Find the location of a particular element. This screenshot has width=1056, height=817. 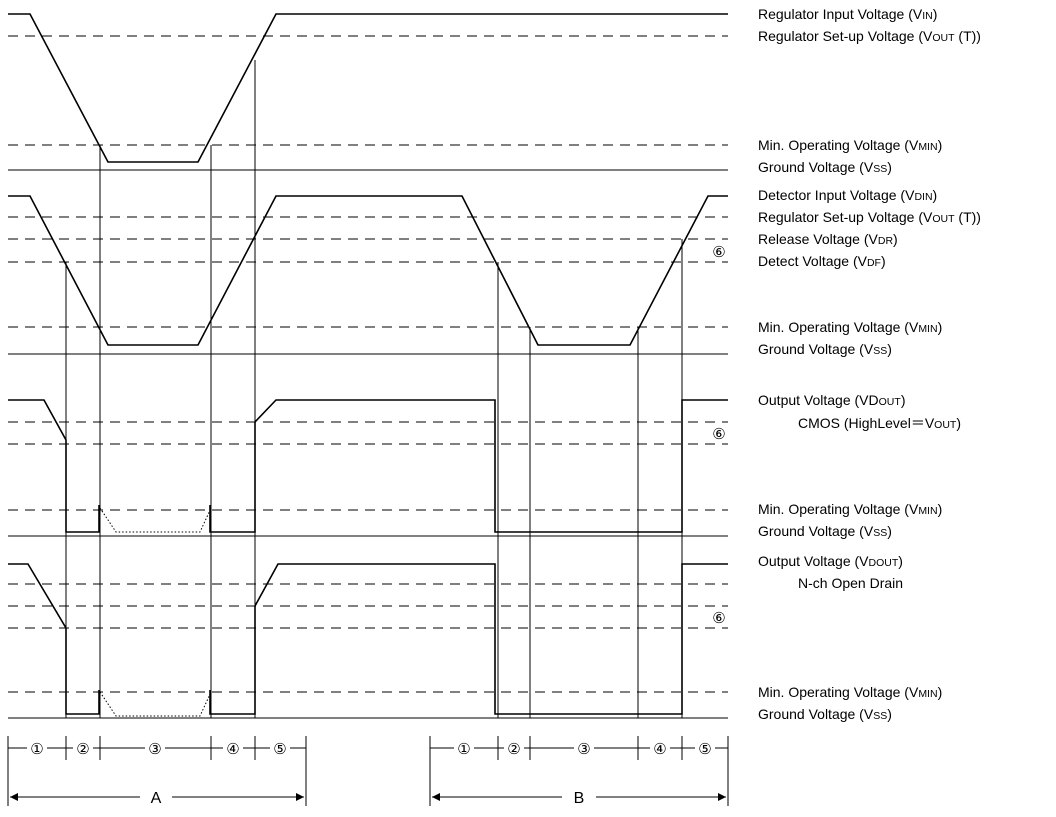

marker-six-cmos: ⑥ is located at coordinates (718, 434).